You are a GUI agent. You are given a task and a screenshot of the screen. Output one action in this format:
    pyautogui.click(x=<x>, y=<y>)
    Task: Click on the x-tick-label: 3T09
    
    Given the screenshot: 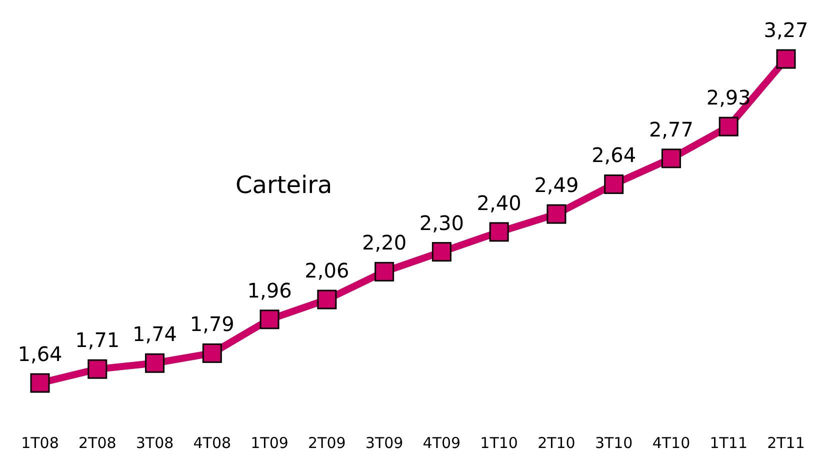 What is the action you would take?
    pyautogui.click(x=384, y=442)
    